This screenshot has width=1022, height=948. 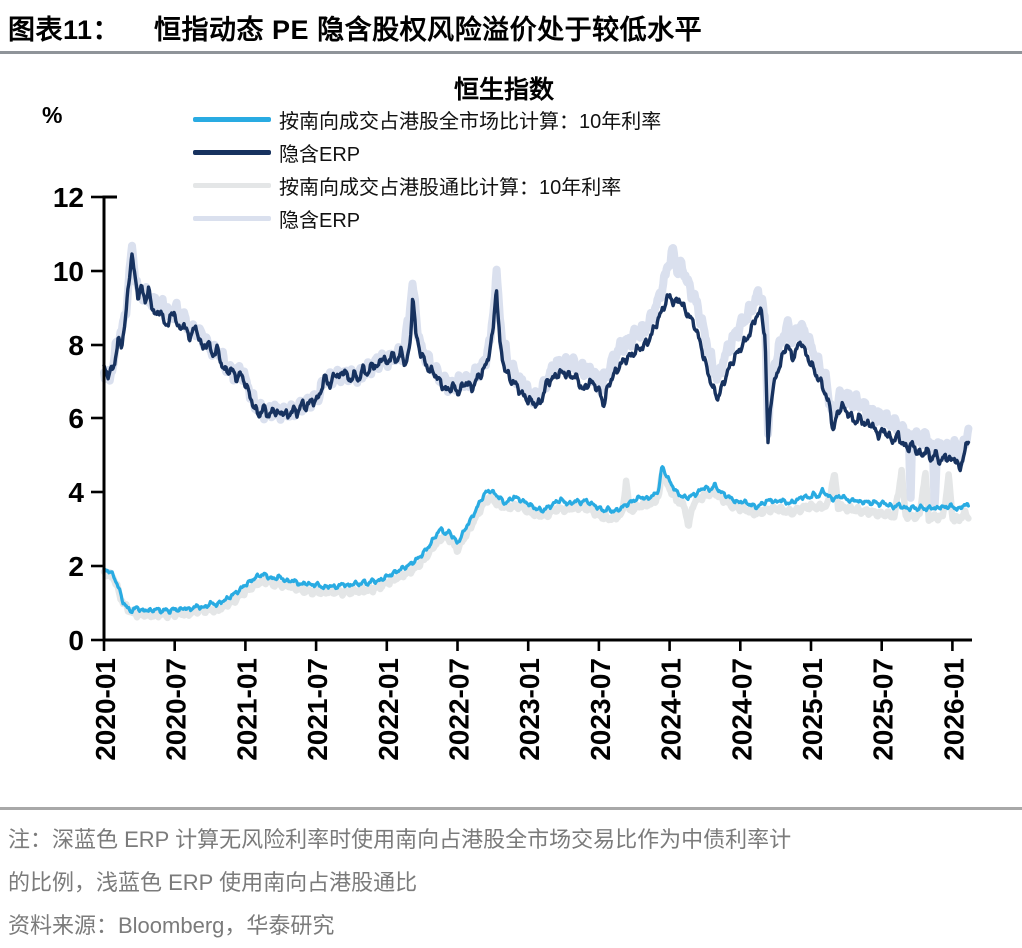 I want to click on series-line-rate-connect, so click(x=536, y=544).